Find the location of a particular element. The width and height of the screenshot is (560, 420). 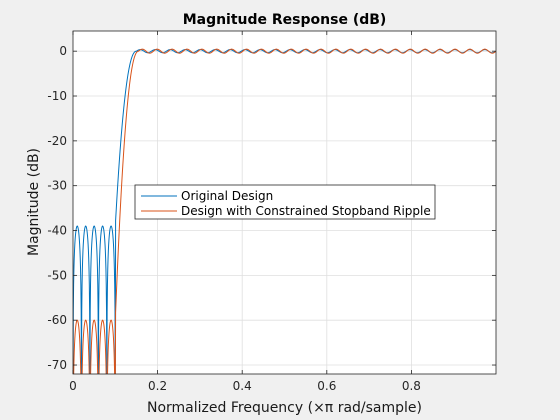

y-tick-label: -40 is located at coordinates (57, 231).